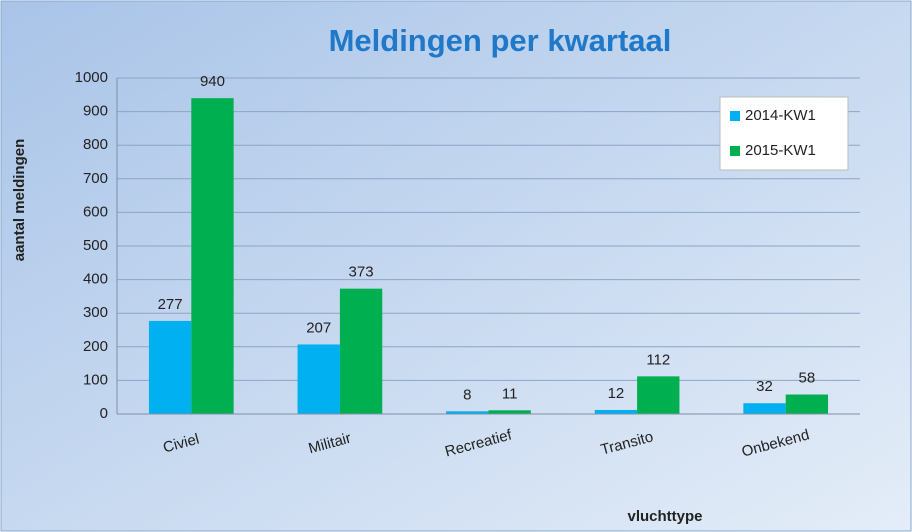 This screenshot has height=532, width=912. What do you see at coordinates (510, 393) in the screenshot?
I see `value-label: 11` at bounding box center [510, 393].